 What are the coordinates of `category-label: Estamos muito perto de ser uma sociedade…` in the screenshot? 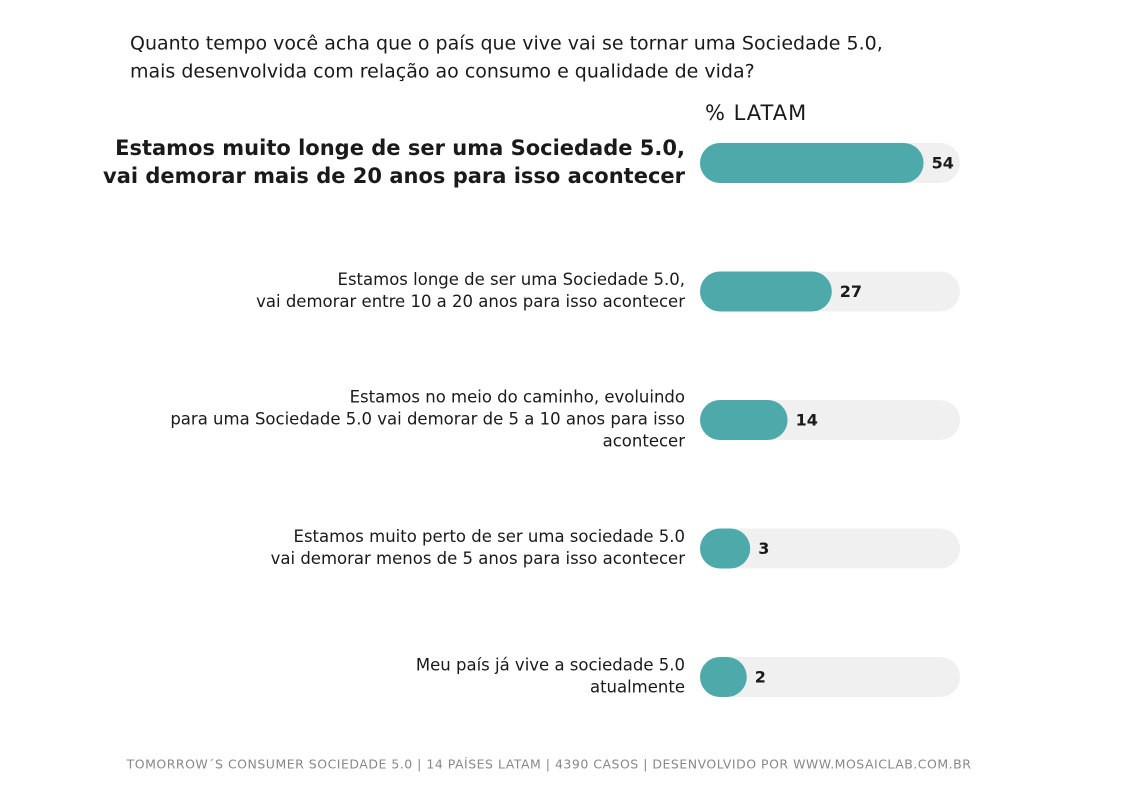 It's located at (489, 536).